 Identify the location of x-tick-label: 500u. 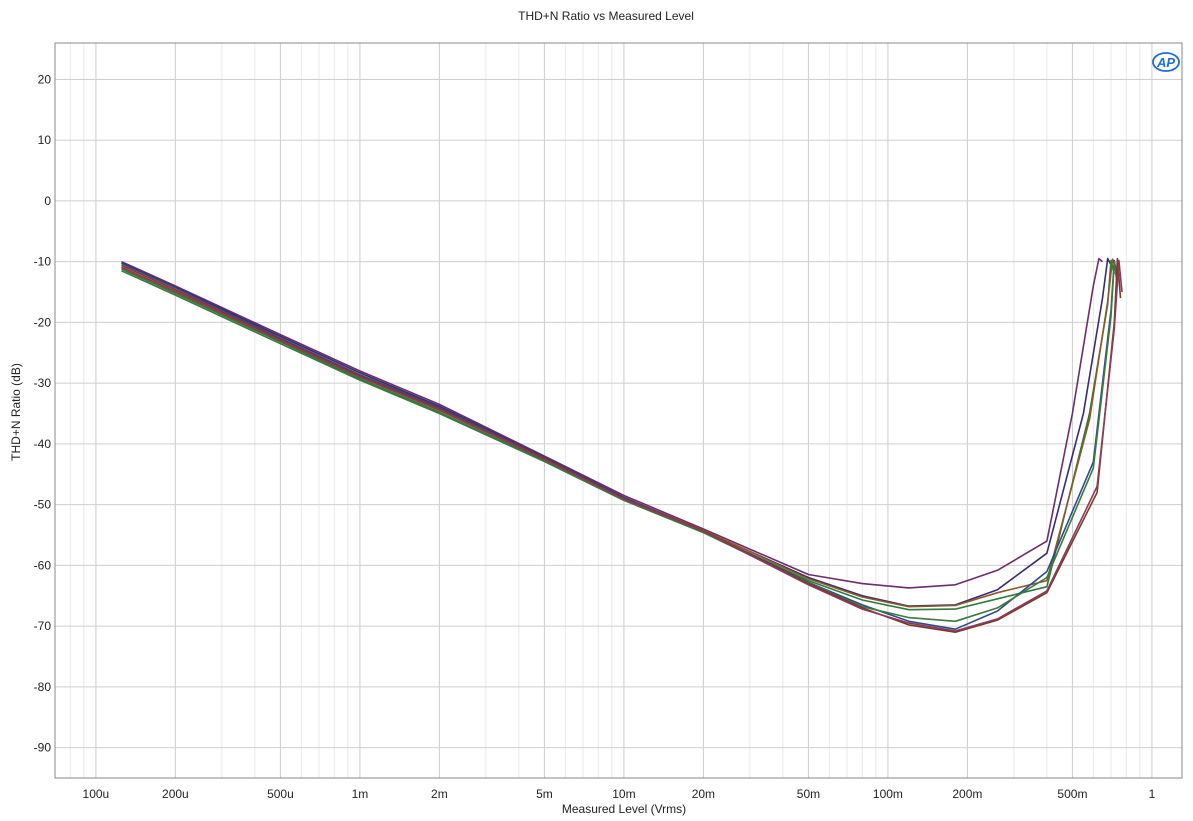
(280, 794).